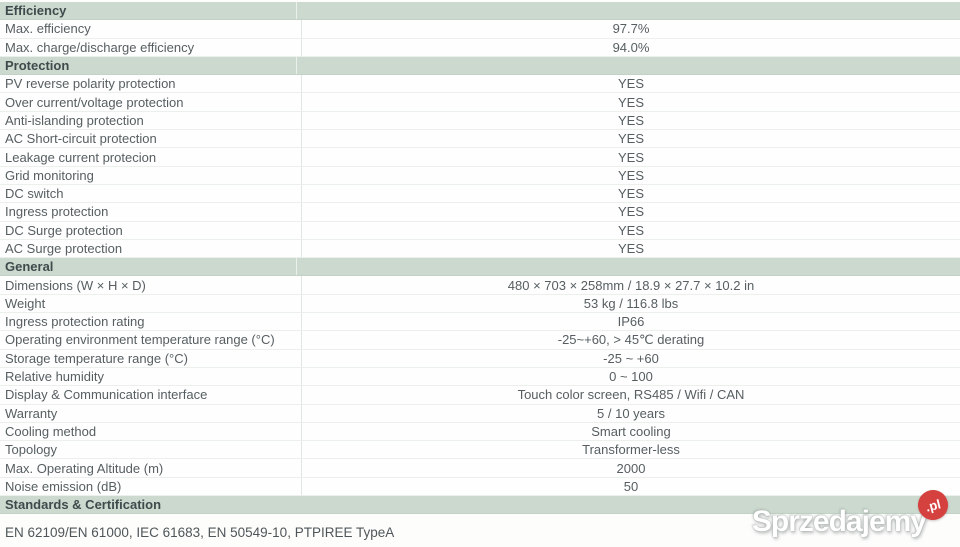  Describe the element at coordinates (480, 358) in the screenshot. I see `table-row: Storage temperature range (°C) -25 ~ +60` at that location.